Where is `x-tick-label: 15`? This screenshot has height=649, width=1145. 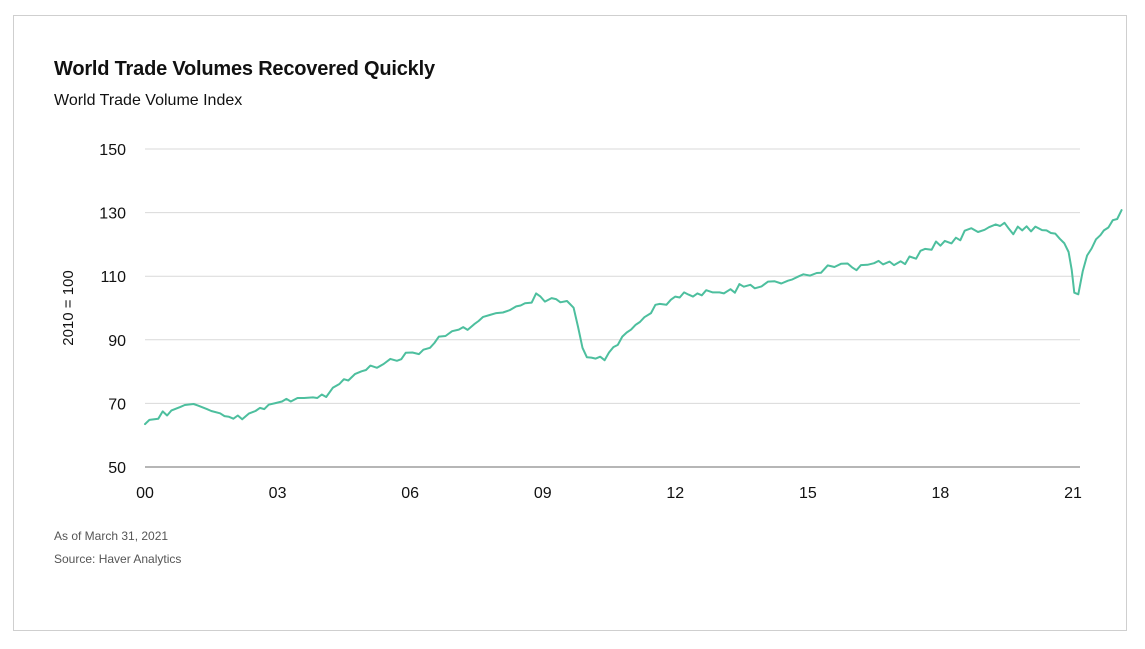 x-tick-label: 15 is located at coordinates (808, 493).